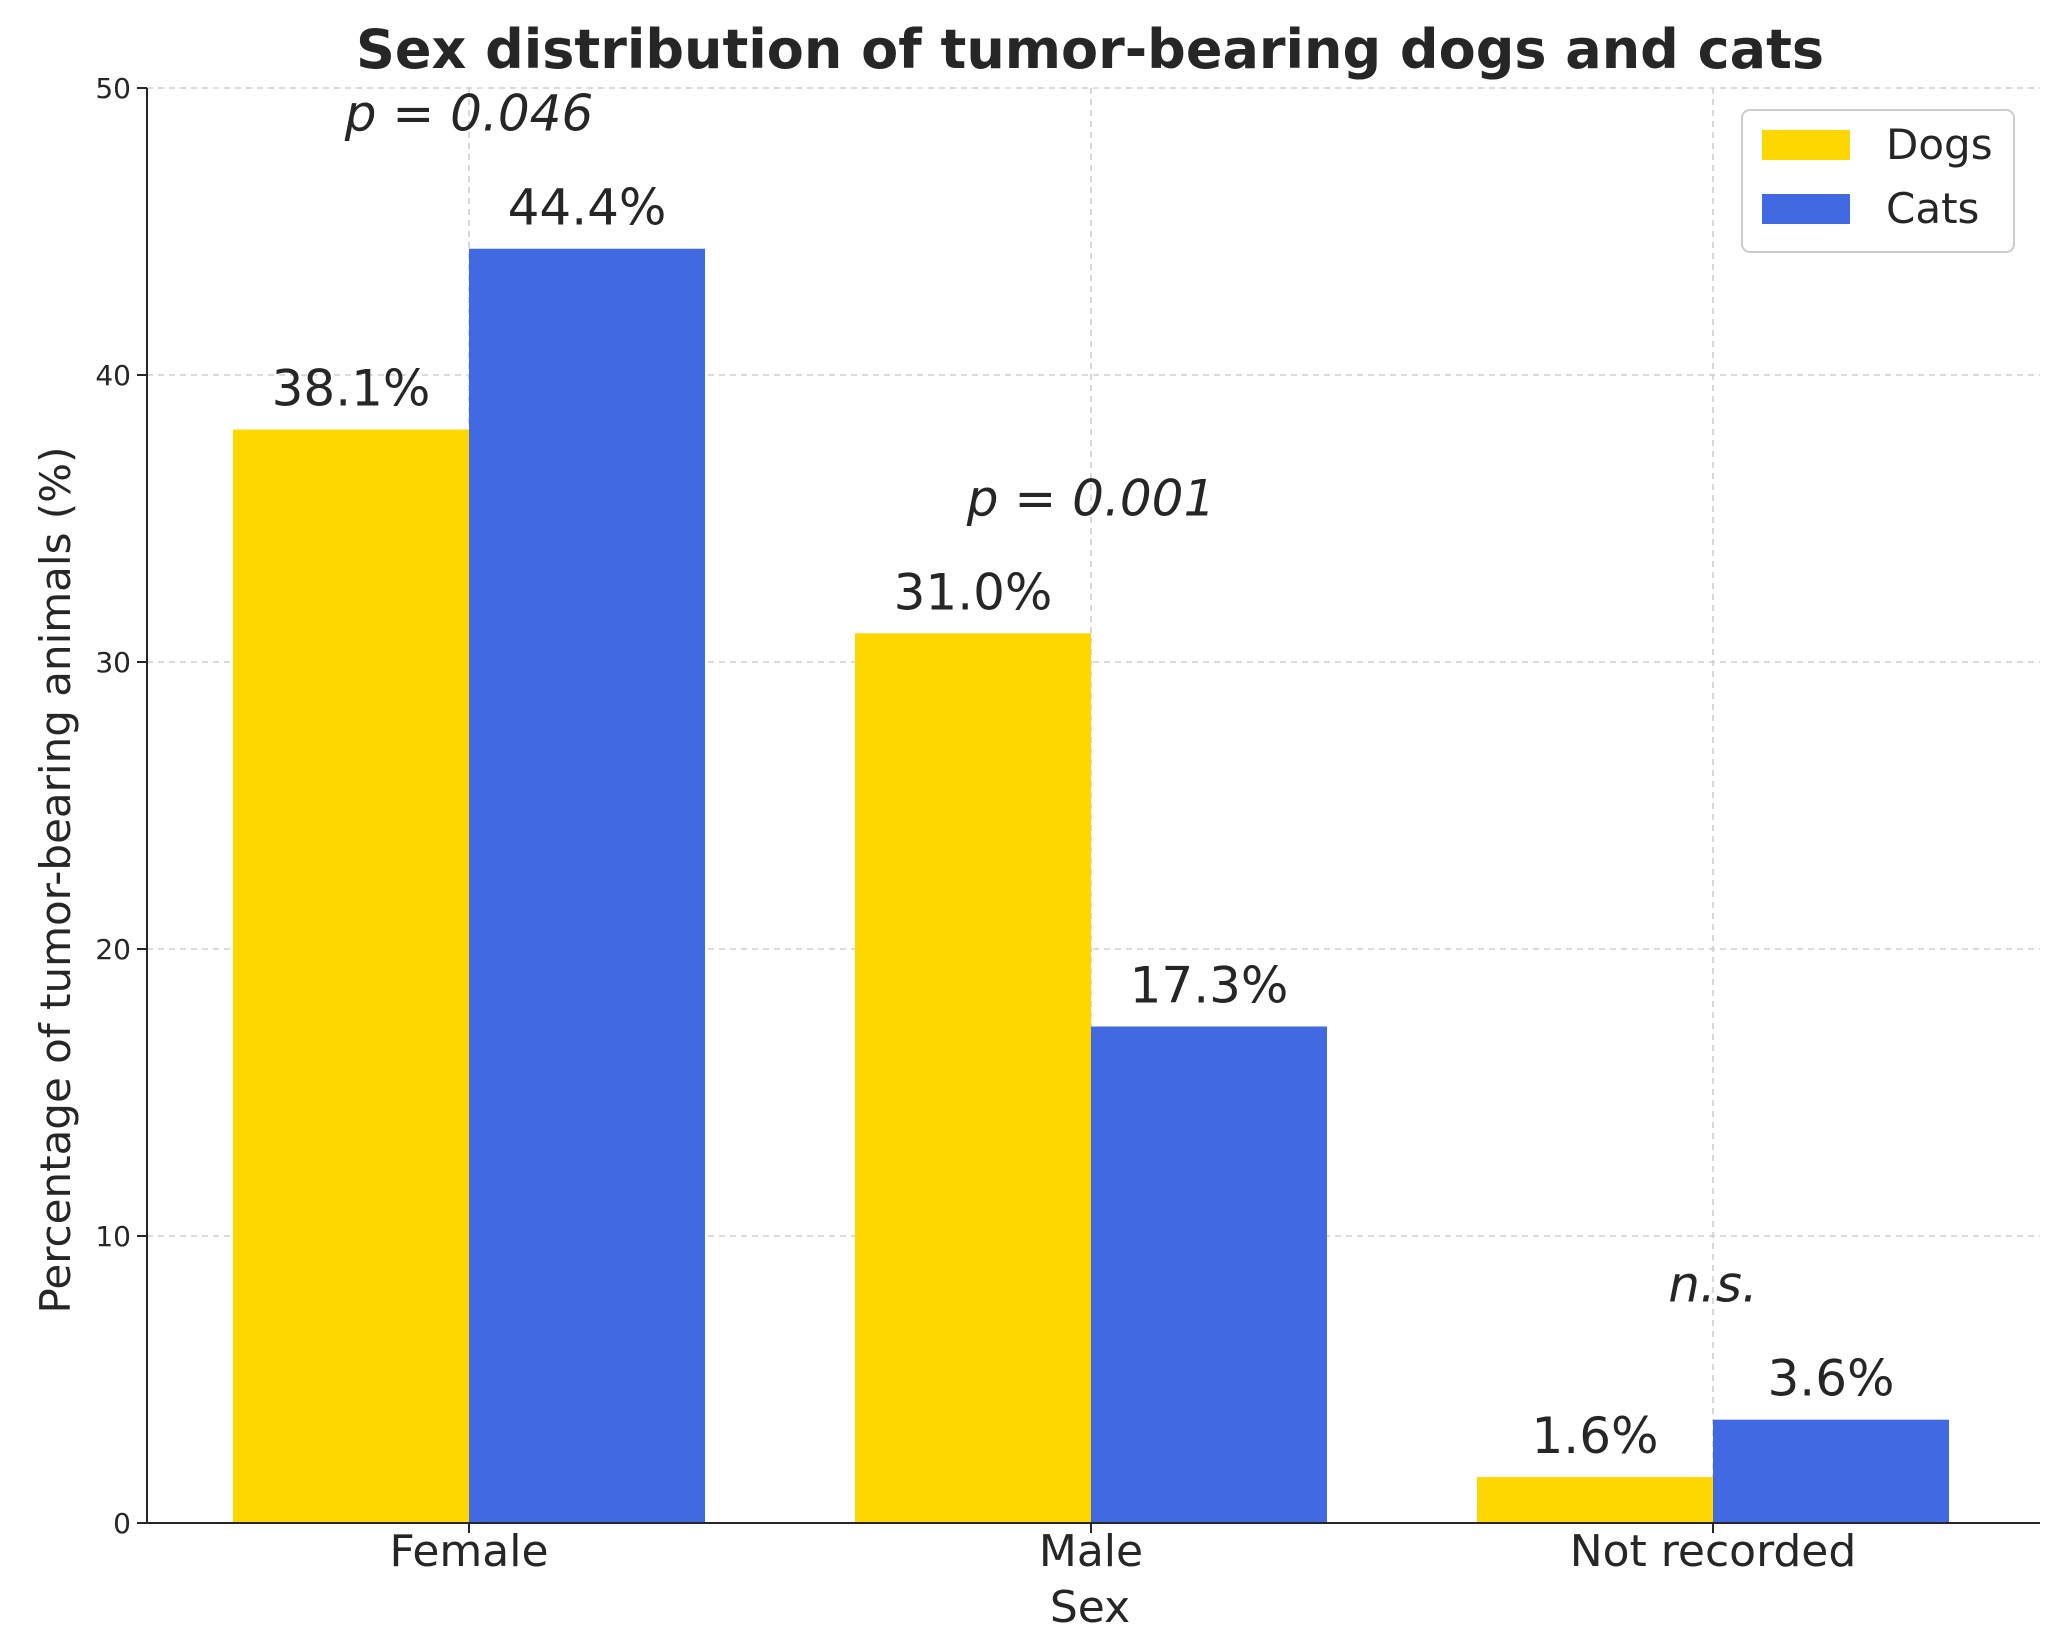 This screenshot has height=1642, width=2050. I want to click on y-axis-label: Percentage of tumor-bearing animals (%), so click(55, 880).